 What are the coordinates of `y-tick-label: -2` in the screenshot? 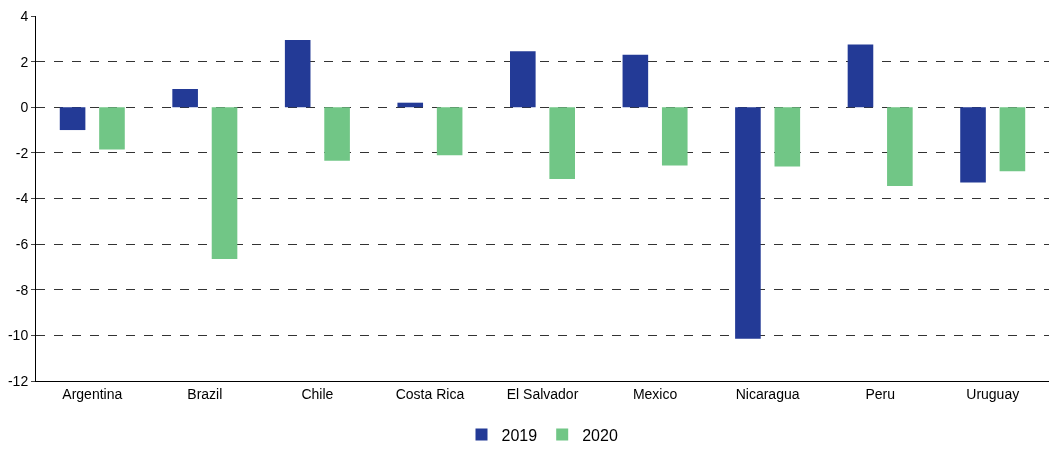 It's located at (22, 152).